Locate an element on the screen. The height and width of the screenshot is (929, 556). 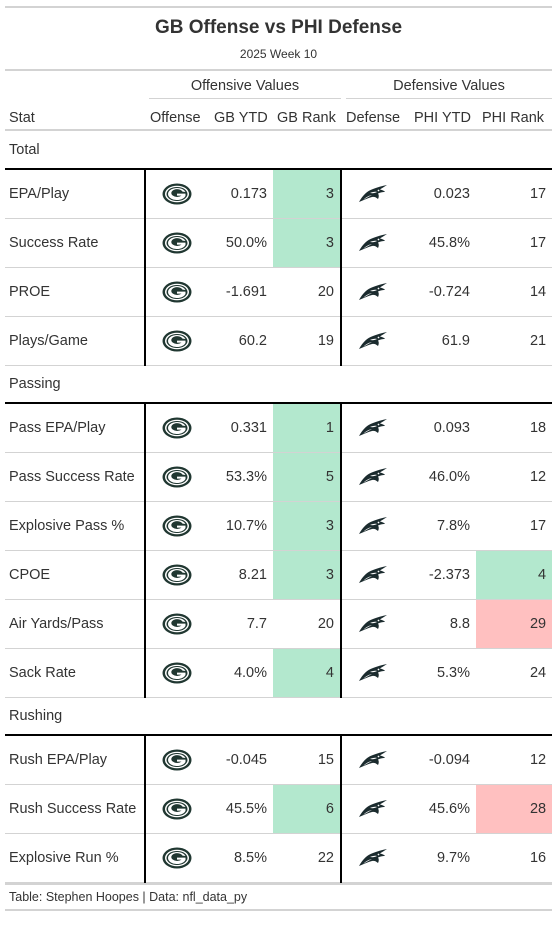
column-spanners: Offensive Values Defensive Values is located at coordinates (278, 86).